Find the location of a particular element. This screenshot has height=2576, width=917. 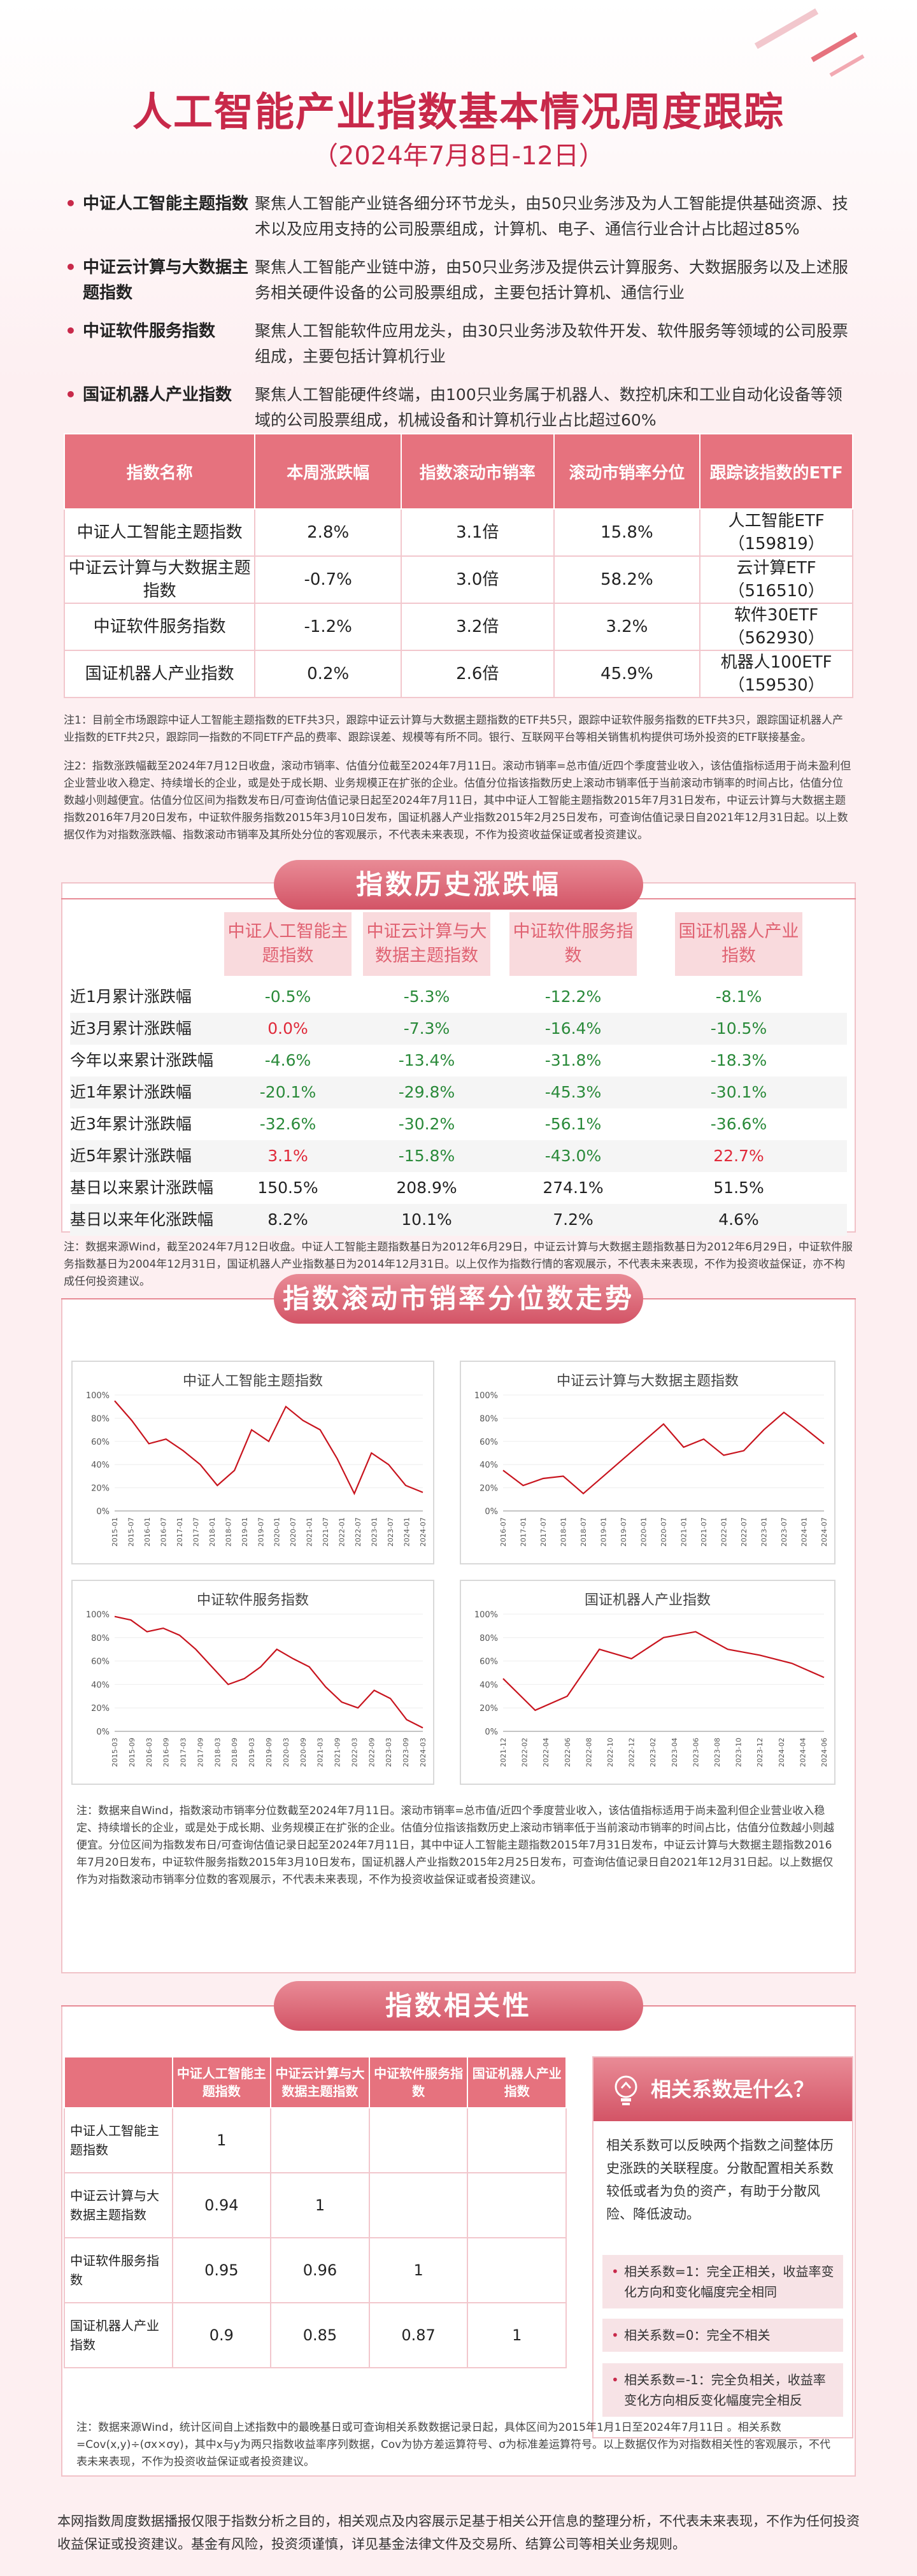

history-col-header: 中证人工智能主题指数 is located at coordinates (288, 944).